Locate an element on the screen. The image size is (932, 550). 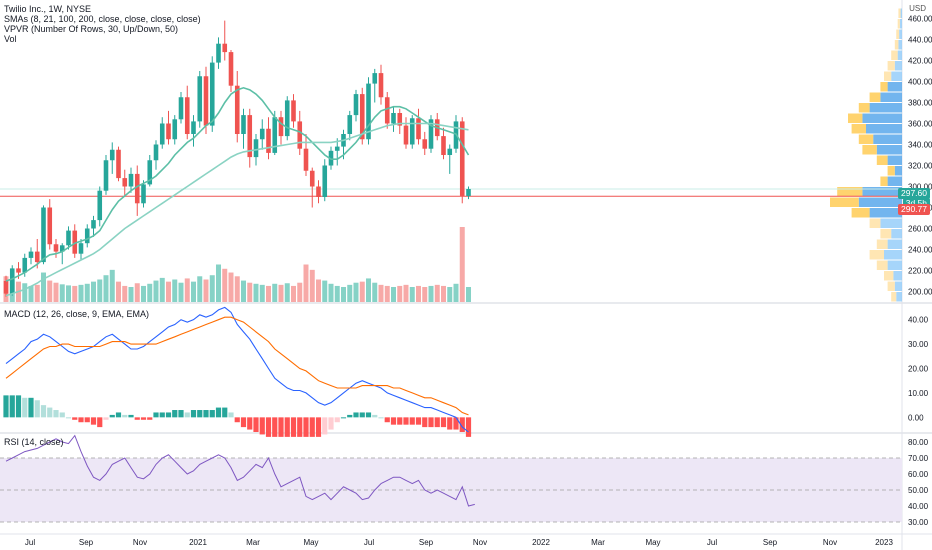
rsi-legend: RSI (14, close) is located at coordinates (34, 442).